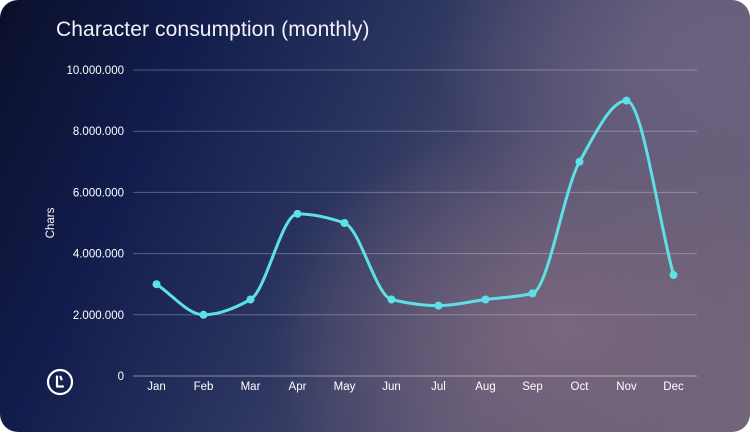 The width and height of the screenshot is (750, 432). What do you see at coordinates (98, 132) in the screenshot?
I see `y-tick-label: 8.000.000` at bounding box center [98, 132].